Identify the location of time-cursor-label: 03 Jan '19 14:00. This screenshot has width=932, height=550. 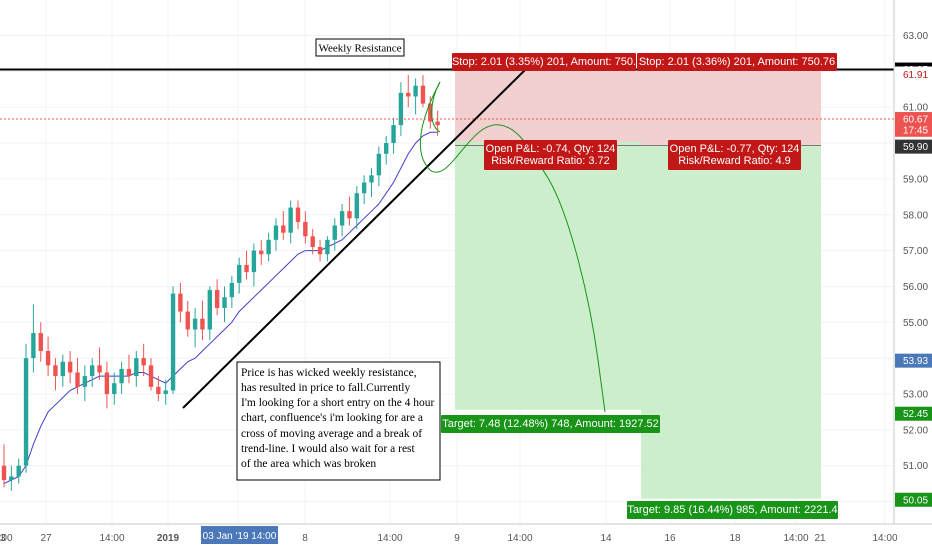
(240, 536).